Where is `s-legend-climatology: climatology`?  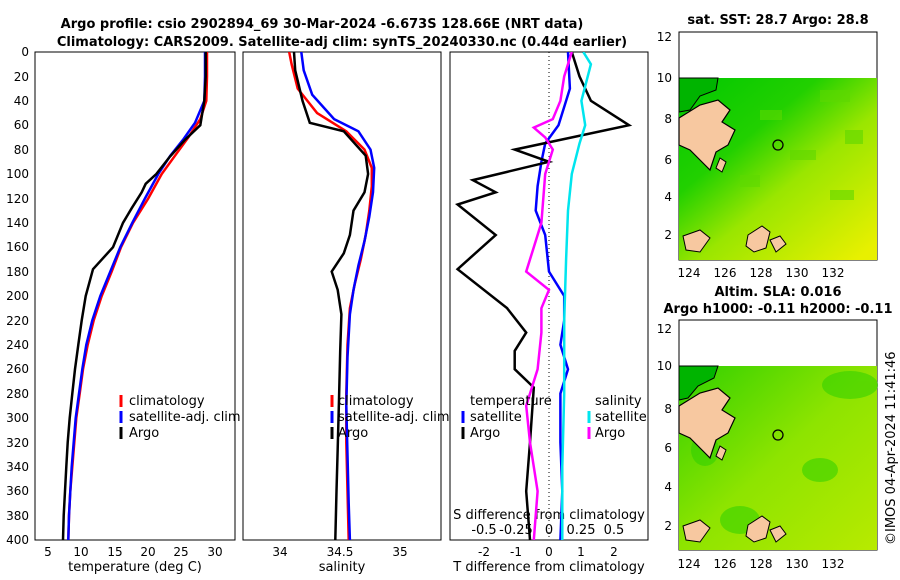 s-legend-climatology: climatology is located at coordinates (376, 401).